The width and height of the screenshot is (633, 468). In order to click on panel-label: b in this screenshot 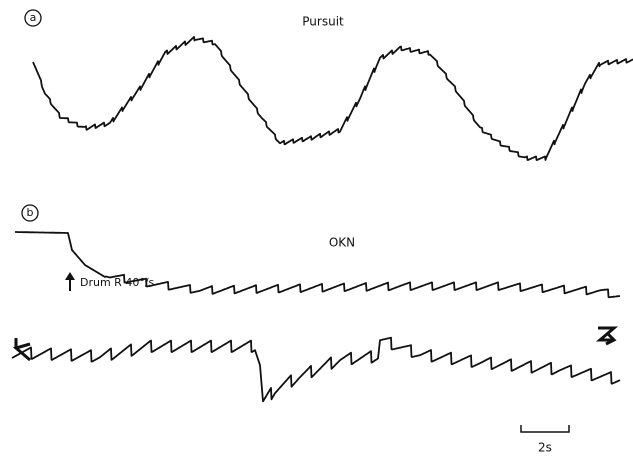, I will do `click(30, 212)`.